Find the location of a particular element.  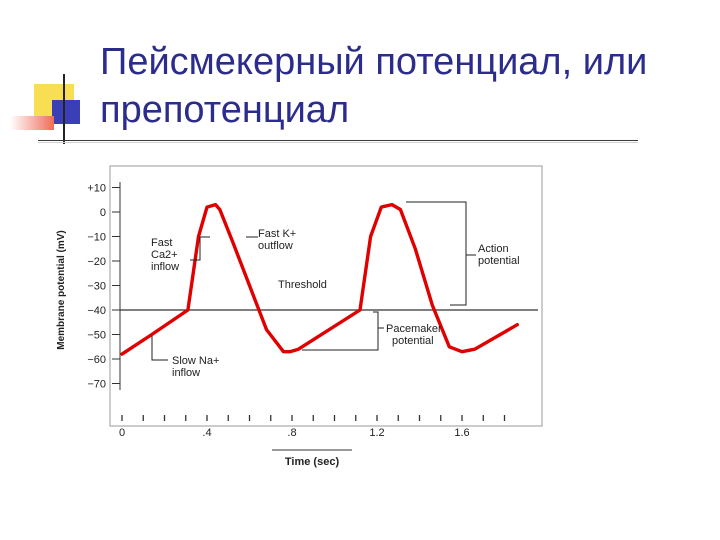

callout-na-line-1: Slow Na+ is located at coordinates (195, 361).